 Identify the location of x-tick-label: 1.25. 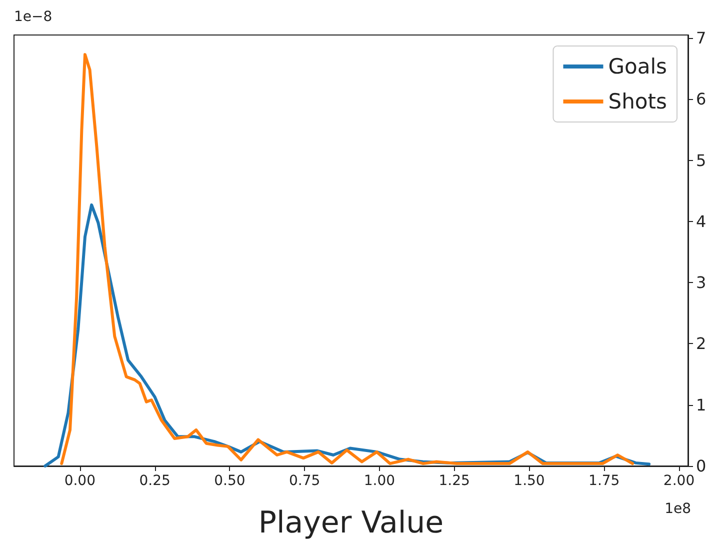
(454, 481).